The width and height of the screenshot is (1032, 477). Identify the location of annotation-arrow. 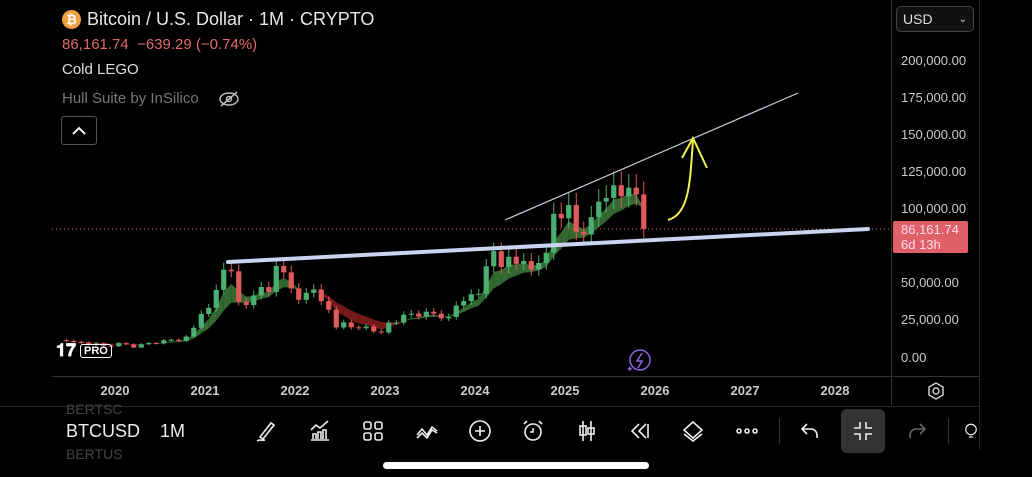
(680, 180).